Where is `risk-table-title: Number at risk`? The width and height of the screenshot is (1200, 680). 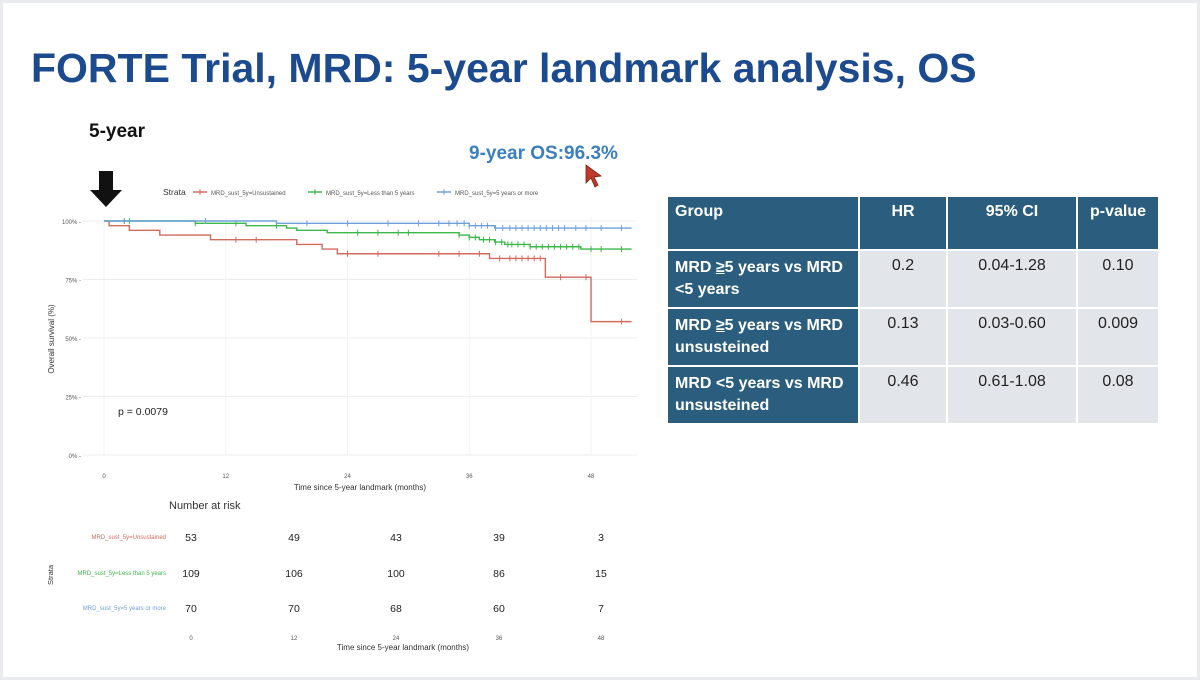 risk-table-title: Number at risk is located at coordinates (205, 506).